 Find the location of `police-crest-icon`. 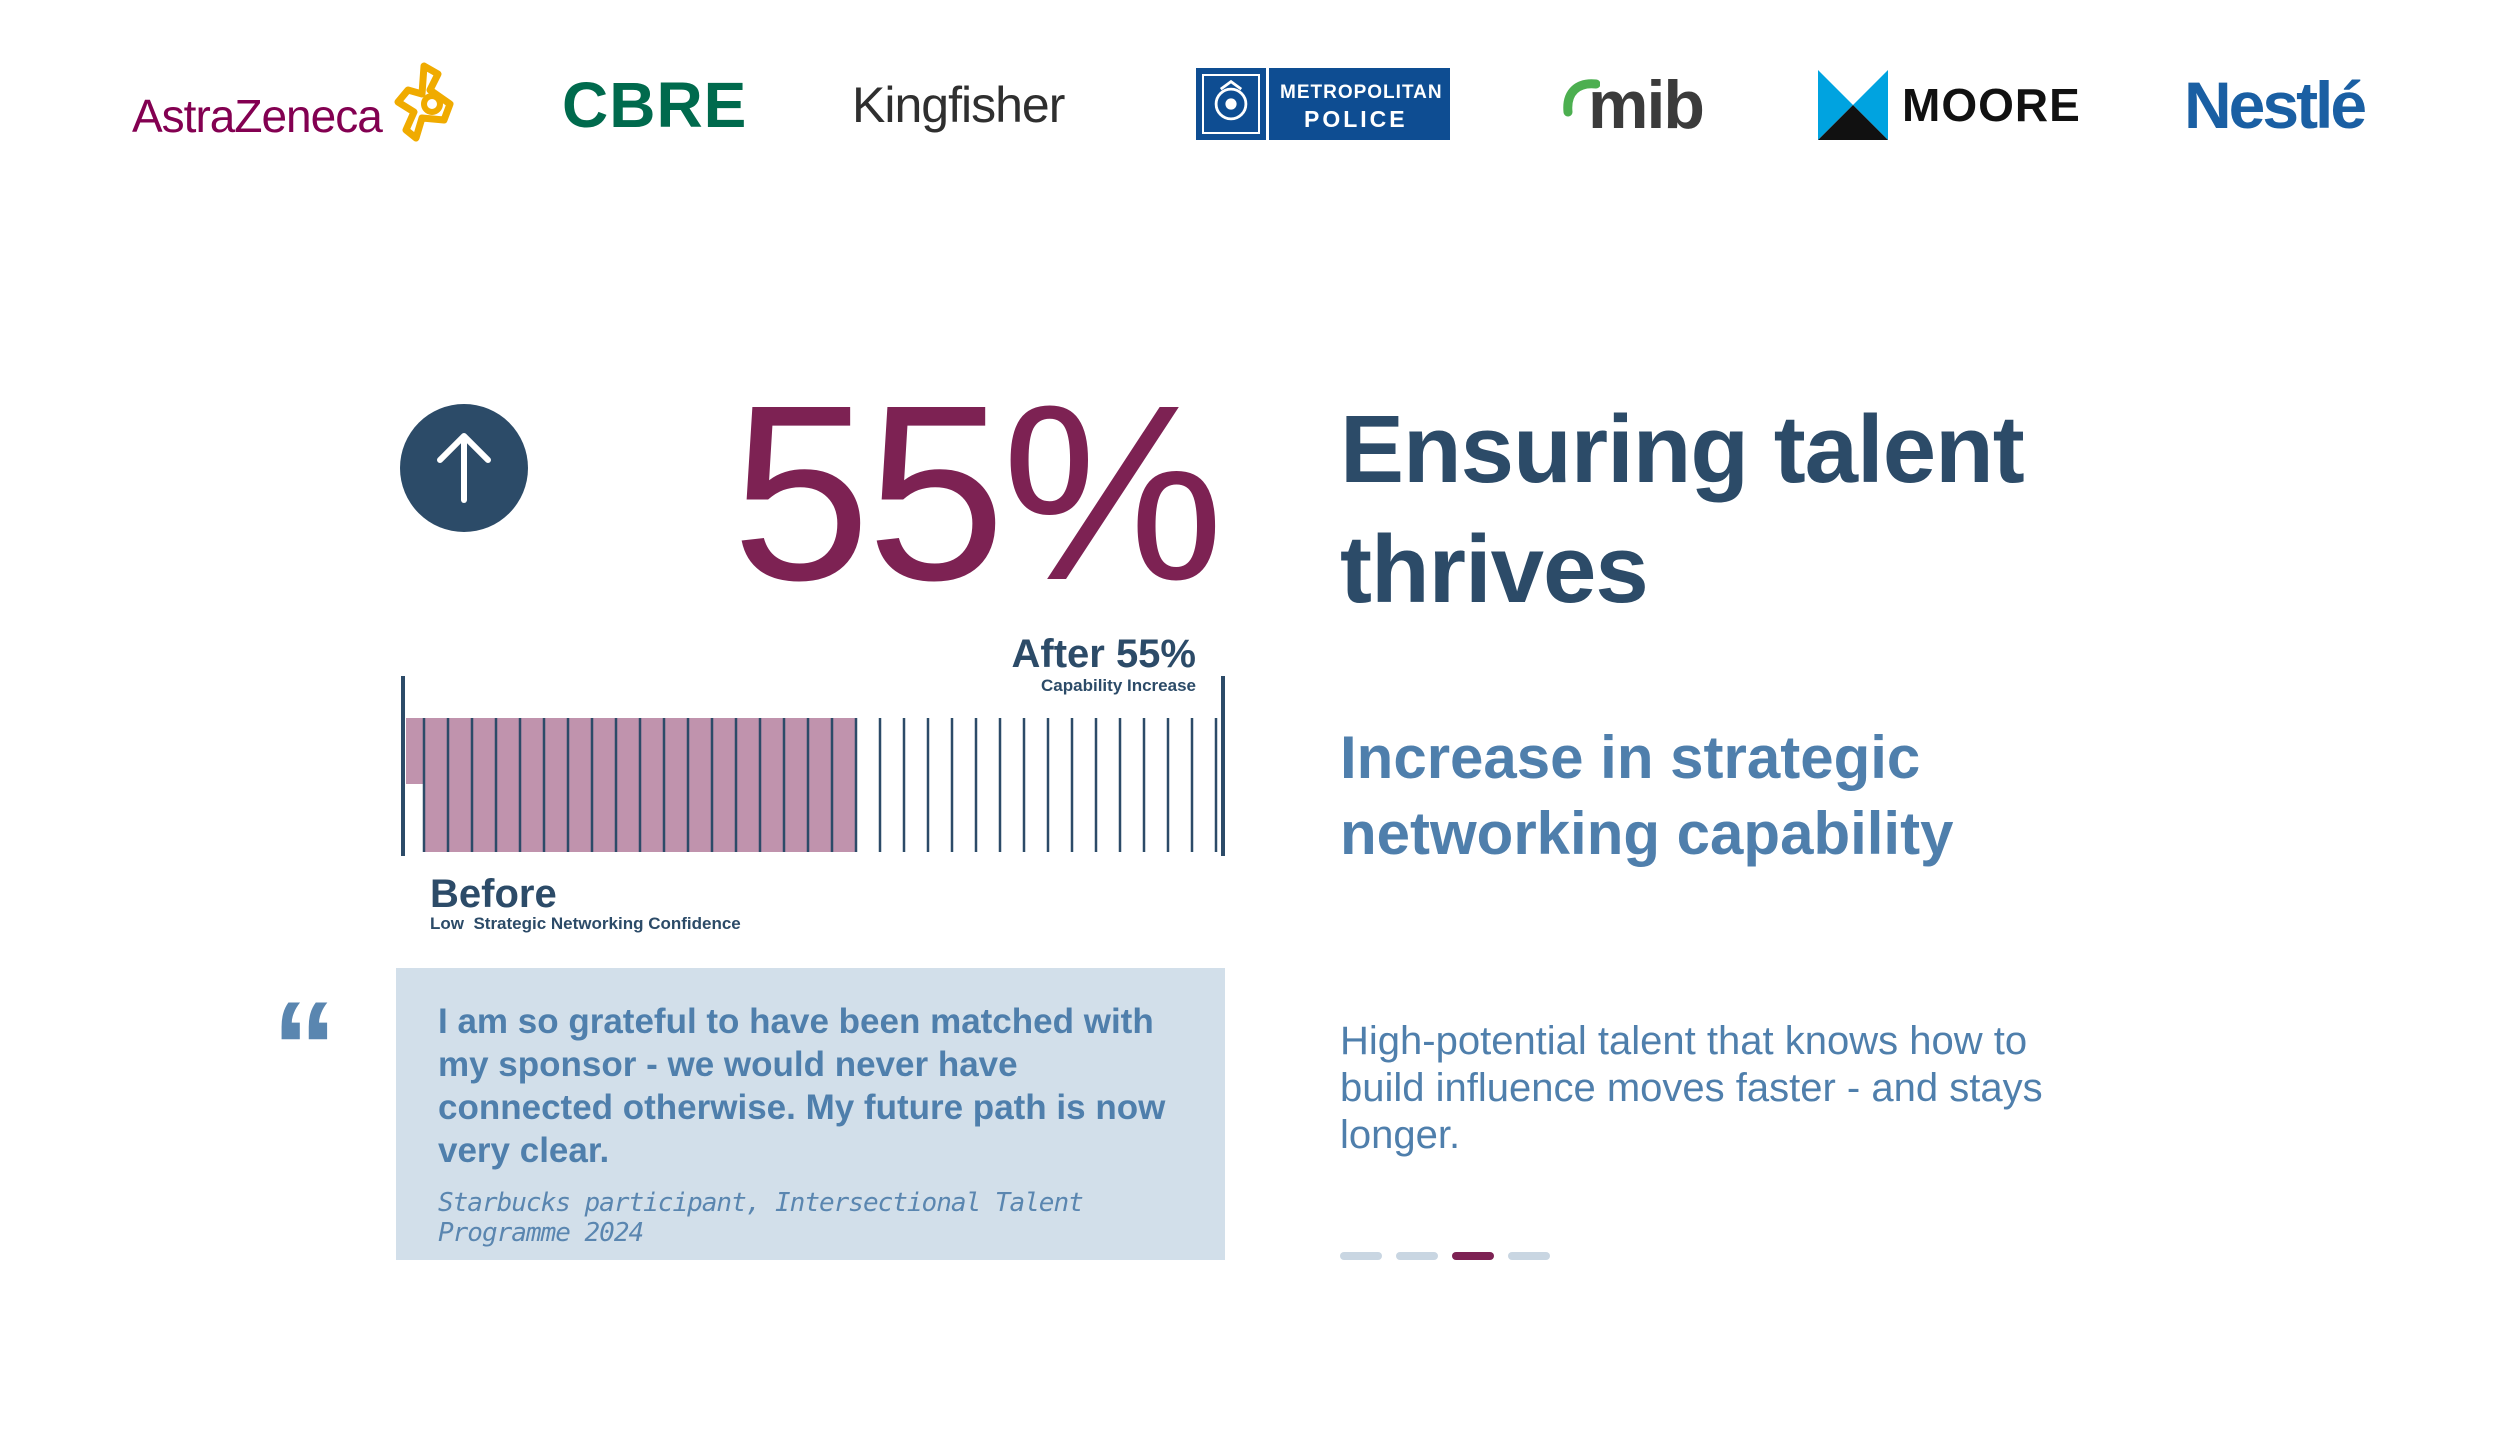

police-crest-icon is located at coordinates (1231, 104).